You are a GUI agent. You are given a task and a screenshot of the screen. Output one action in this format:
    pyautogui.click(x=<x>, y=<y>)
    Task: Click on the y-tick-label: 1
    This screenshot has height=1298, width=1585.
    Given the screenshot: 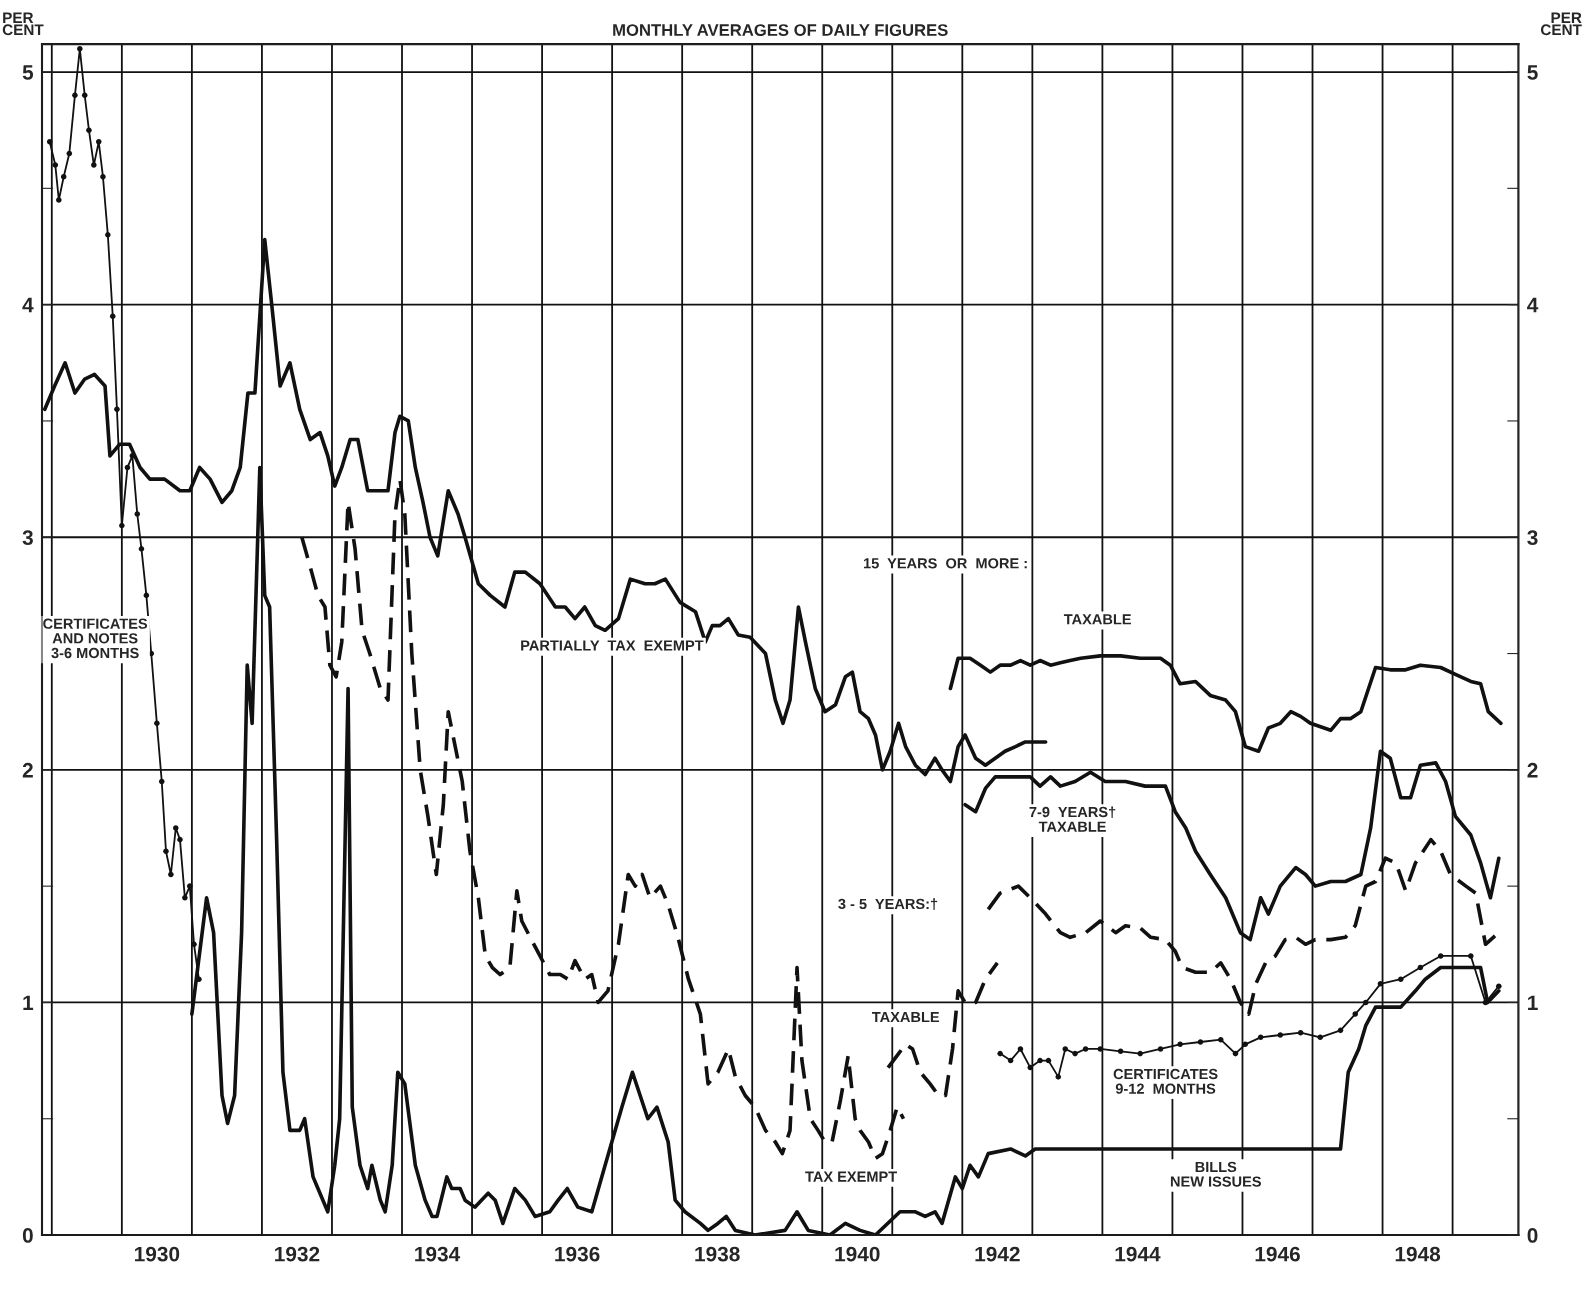 What is the action you would take?
    pyautogui.click(x=28, y=1002)
    